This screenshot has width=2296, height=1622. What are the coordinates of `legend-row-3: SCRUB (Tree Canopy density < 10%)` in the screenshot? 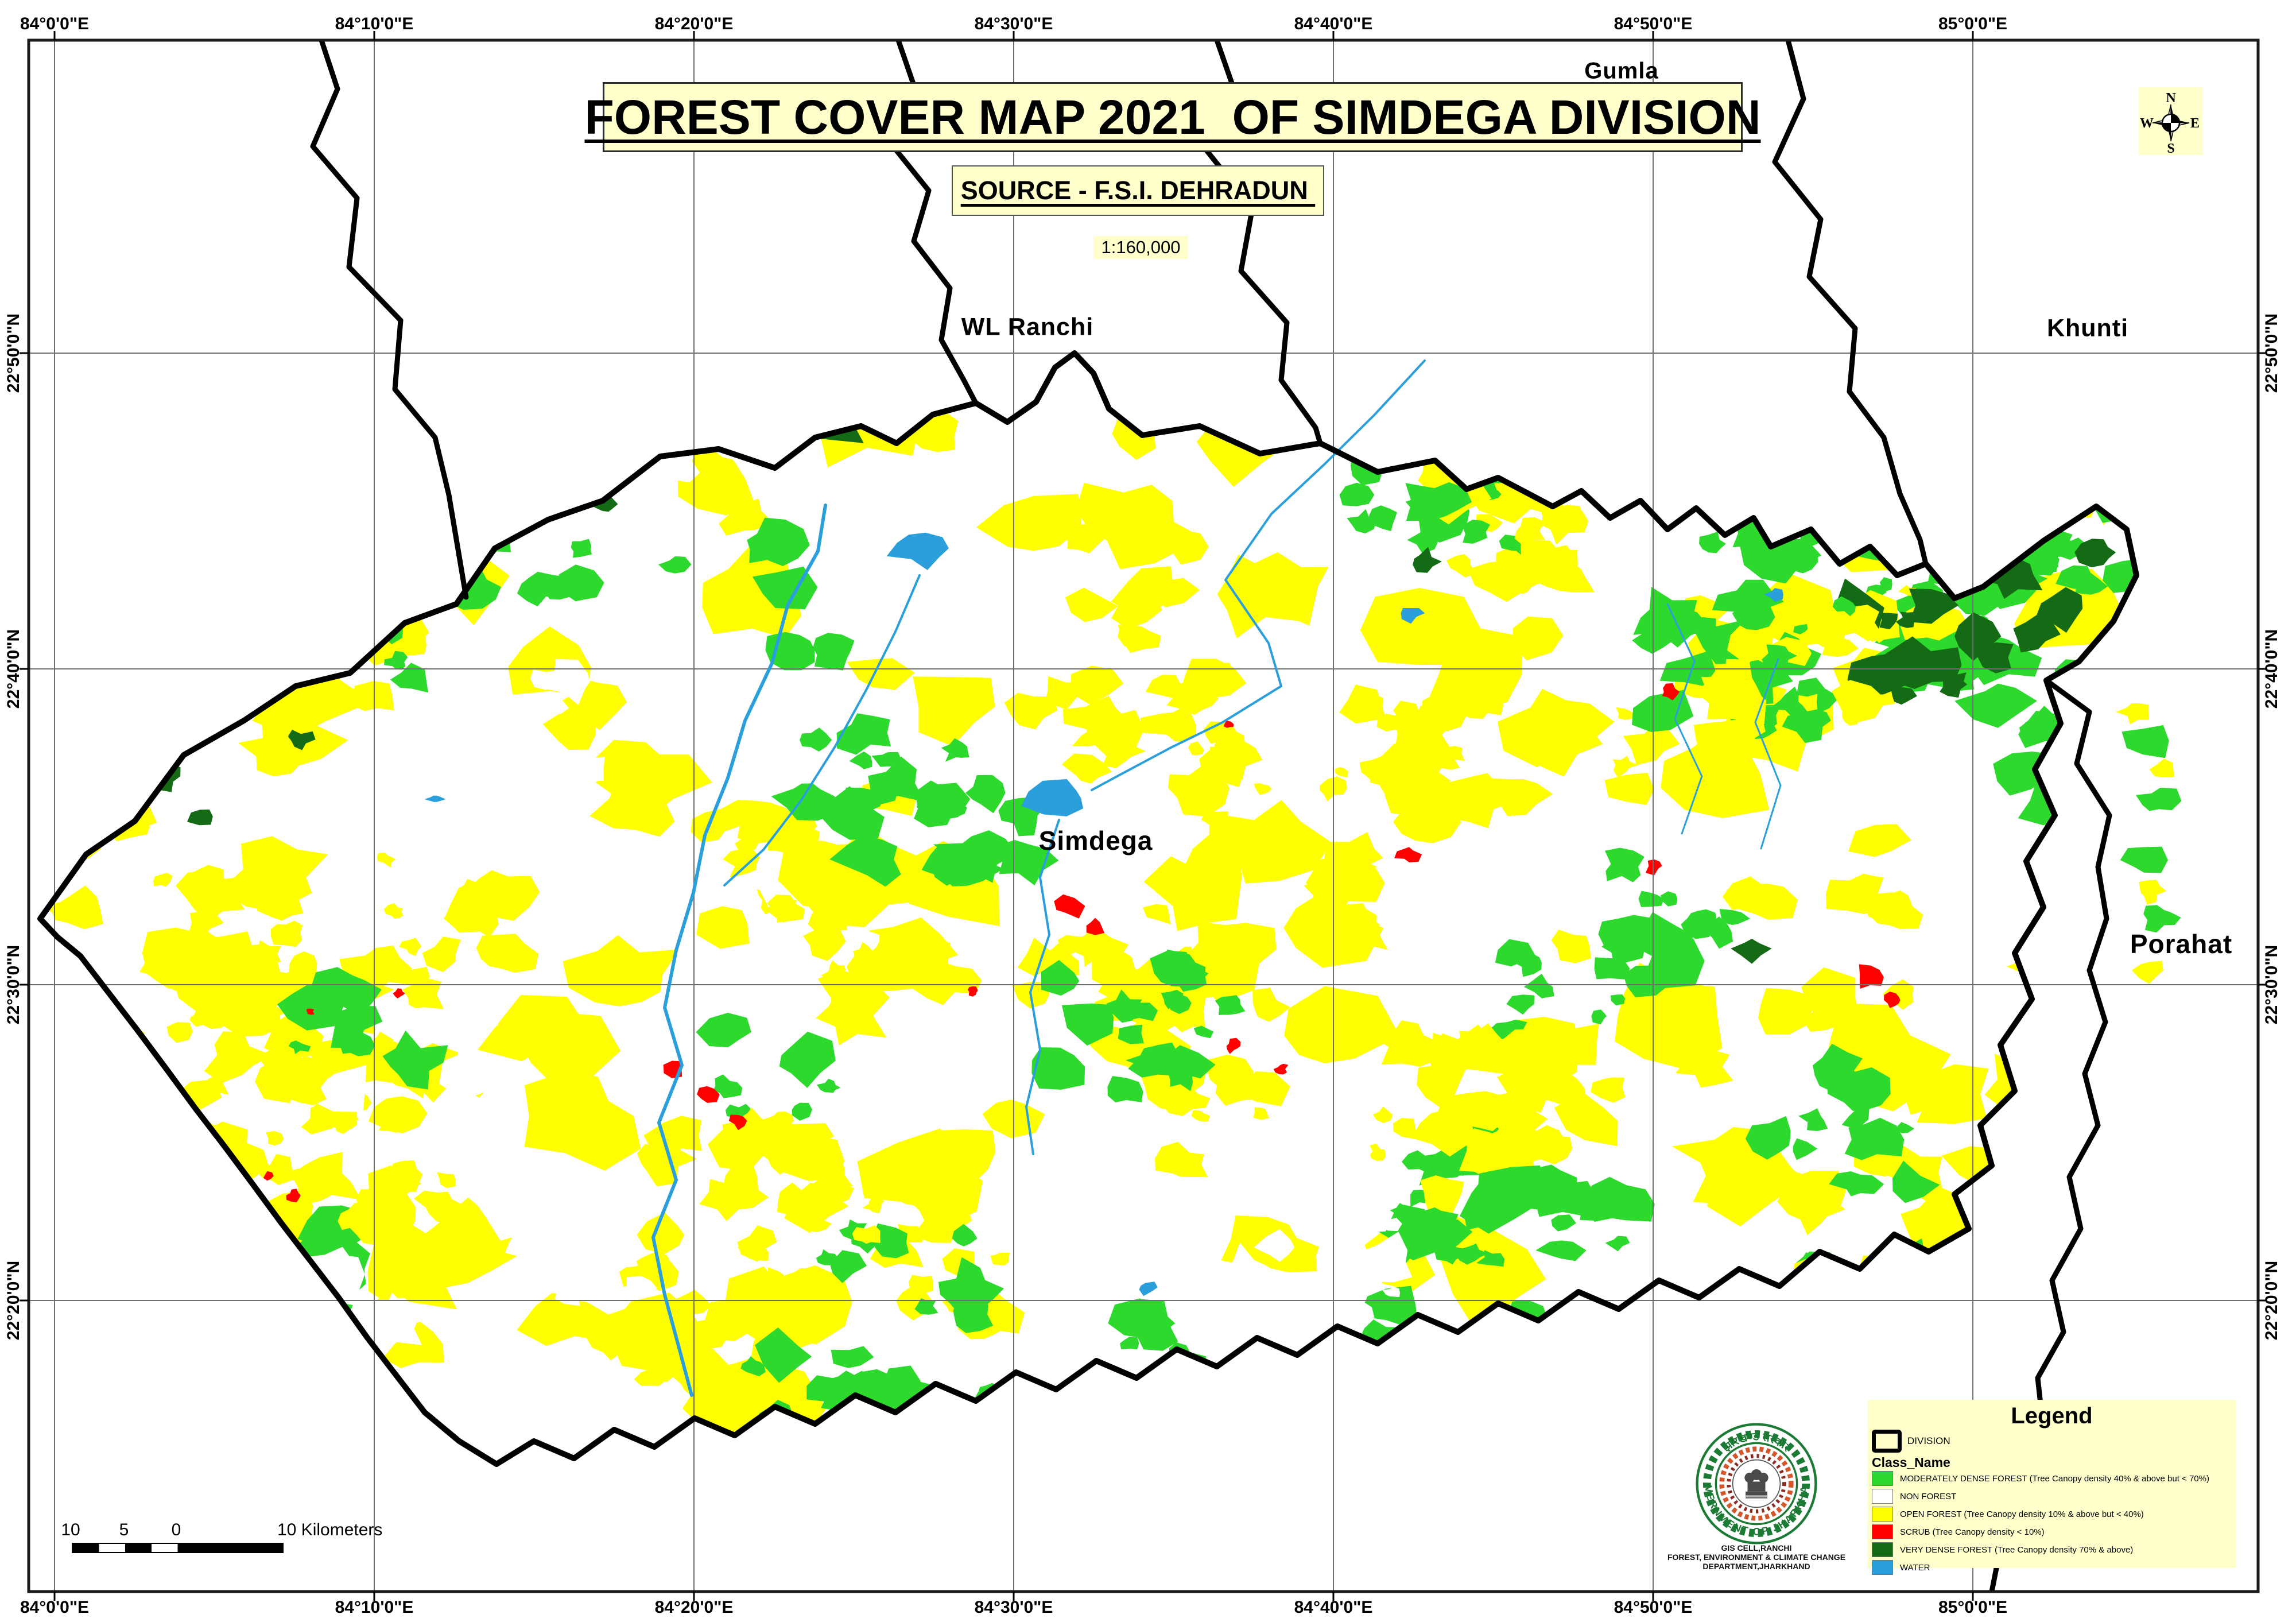 It's located at (1958, 1531).